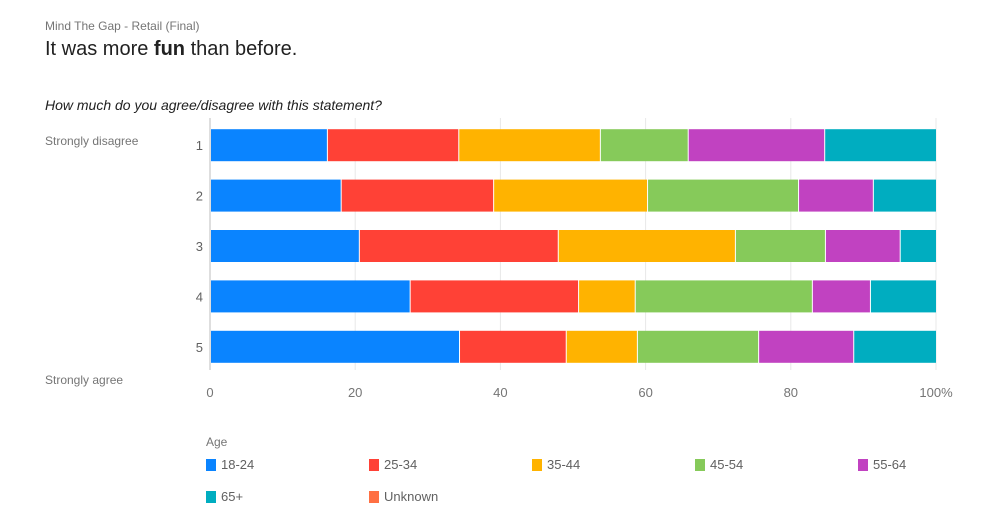 This screenshot has height=522, width=1000. I want to click on legend-label: 55-64, so click(890, 464).